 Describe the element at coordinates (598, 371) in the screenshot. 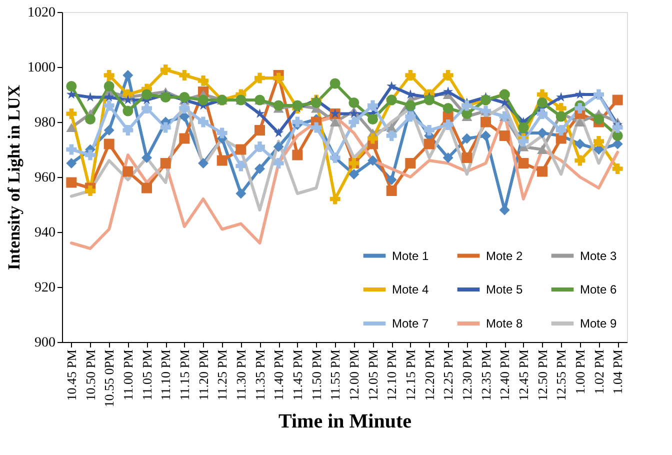

I see `x-tick-label: 1.02 PM` at that location.